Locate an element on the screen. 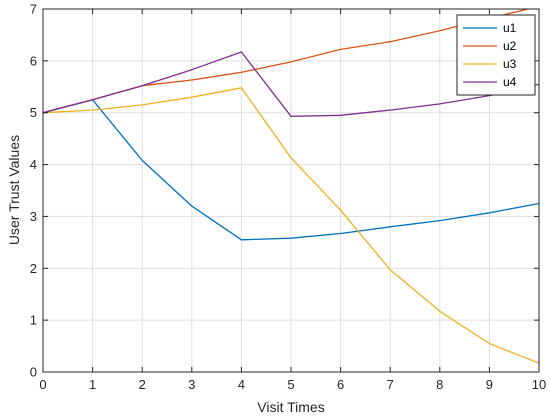  x-tick-label: 5 is located at coordinates (290, 384).